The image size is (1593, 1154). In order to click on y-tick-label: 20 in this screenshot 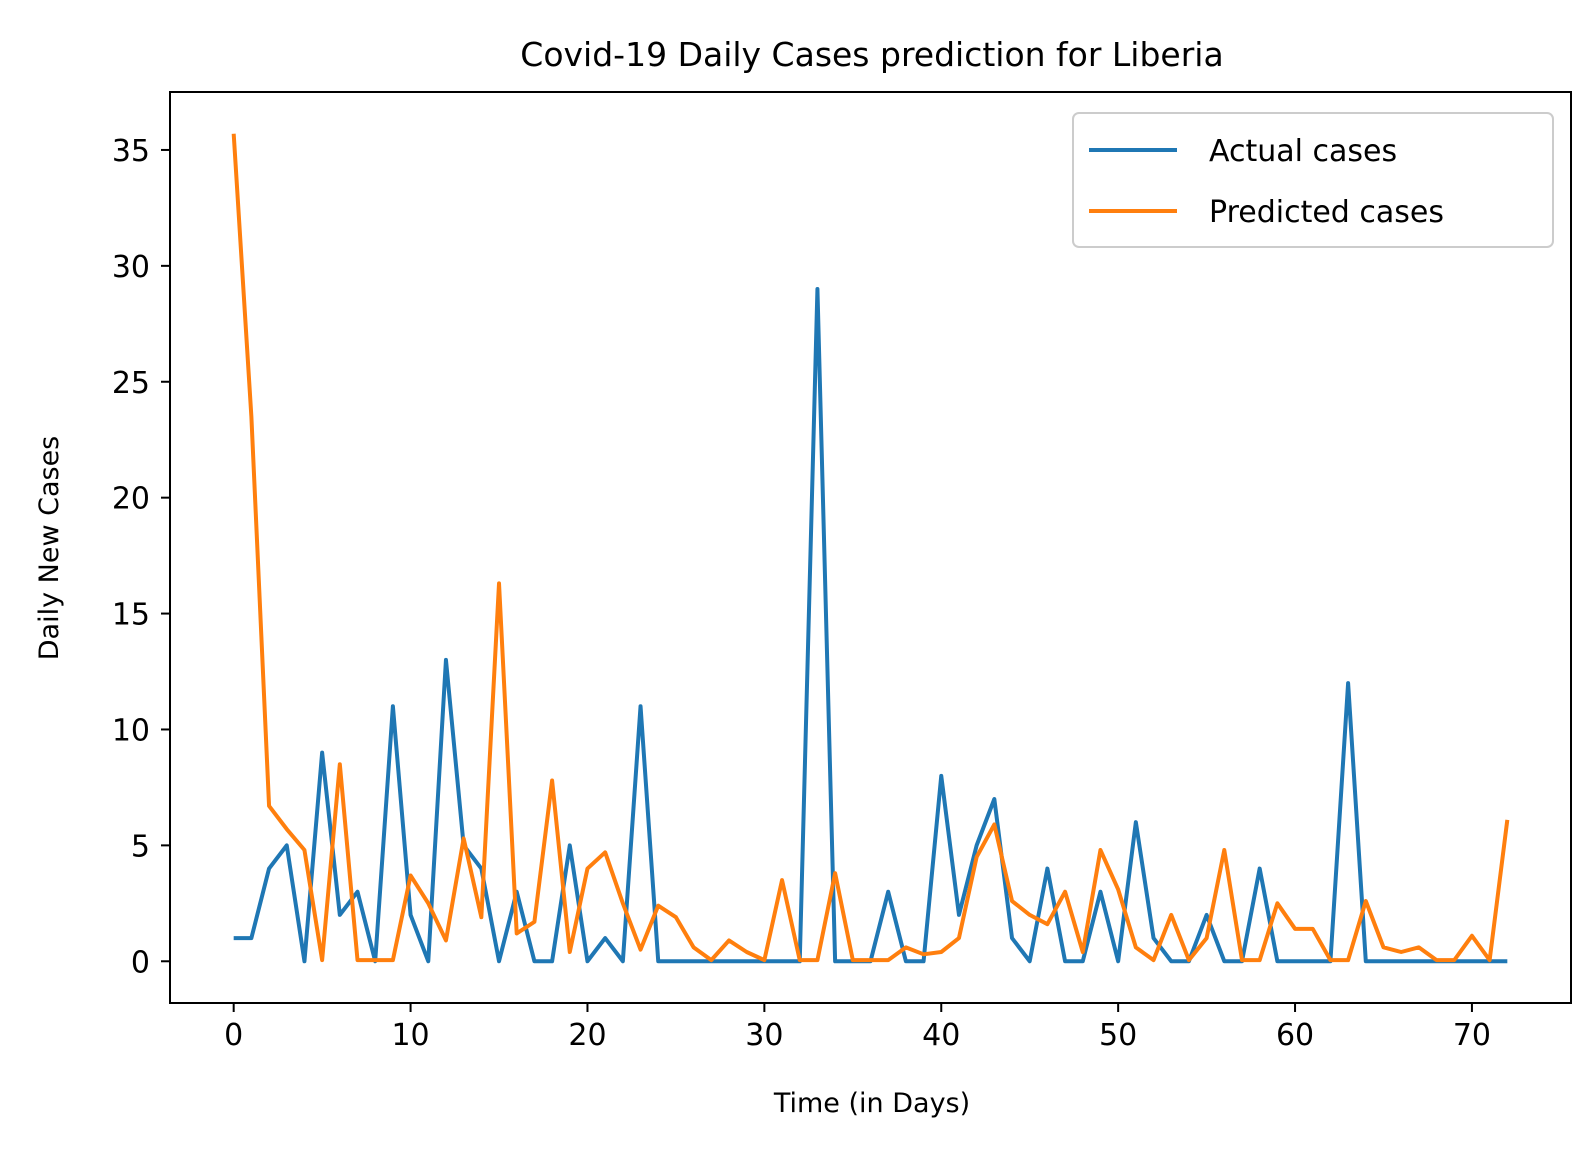, I will do `click(131, 499)`.